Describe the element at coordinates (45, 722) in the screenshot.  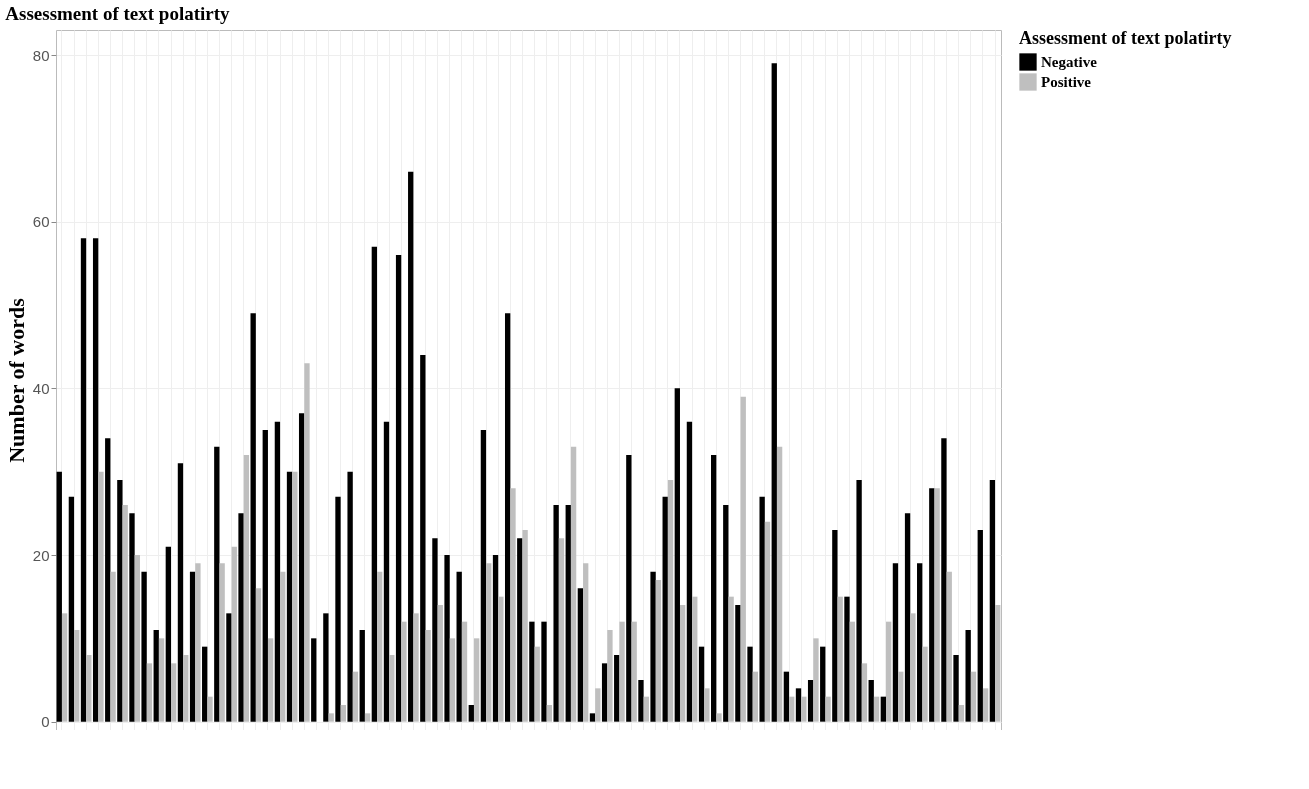
I see `y-tick-label: 0` at that location.